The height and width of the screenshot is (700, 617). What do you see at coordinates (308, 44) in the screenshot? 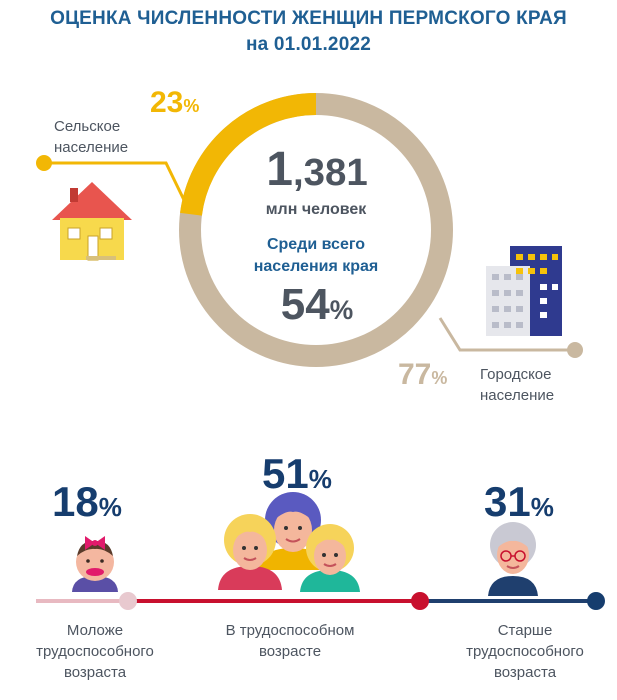
I see `page-subtitle-date: на 01.01.2022` at bounding box center [308, 44].